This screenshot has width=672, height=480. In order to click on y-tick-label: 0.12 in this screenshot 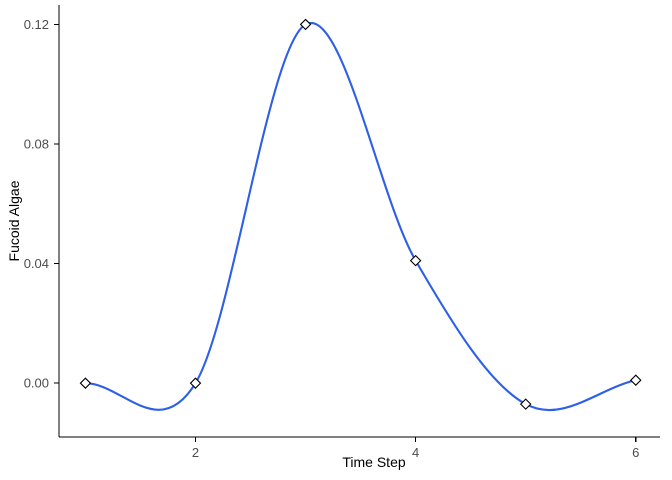, I will do `click(36, 24)`.